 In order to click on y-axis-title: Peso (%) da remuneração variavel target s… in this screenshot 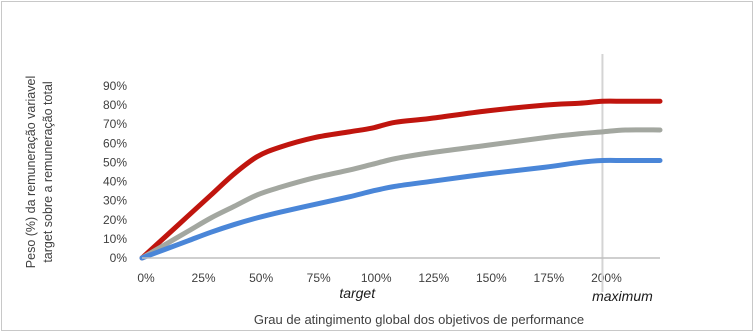, I will do `click(39, 172)`.